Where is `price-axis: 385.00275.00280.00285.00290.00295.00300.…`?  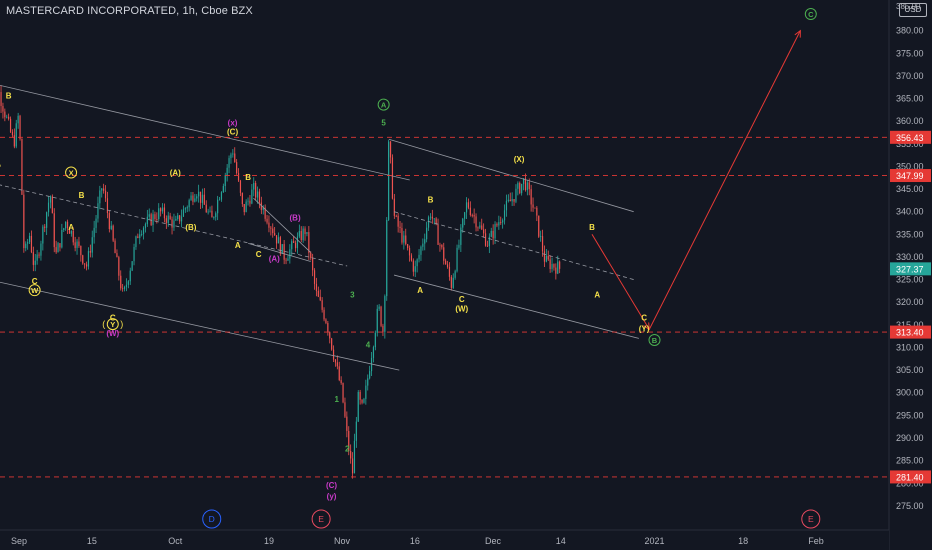
price-axis: 385.00275.00280.00285.00290.00295.00300.… is located at coordinates (910, 275).